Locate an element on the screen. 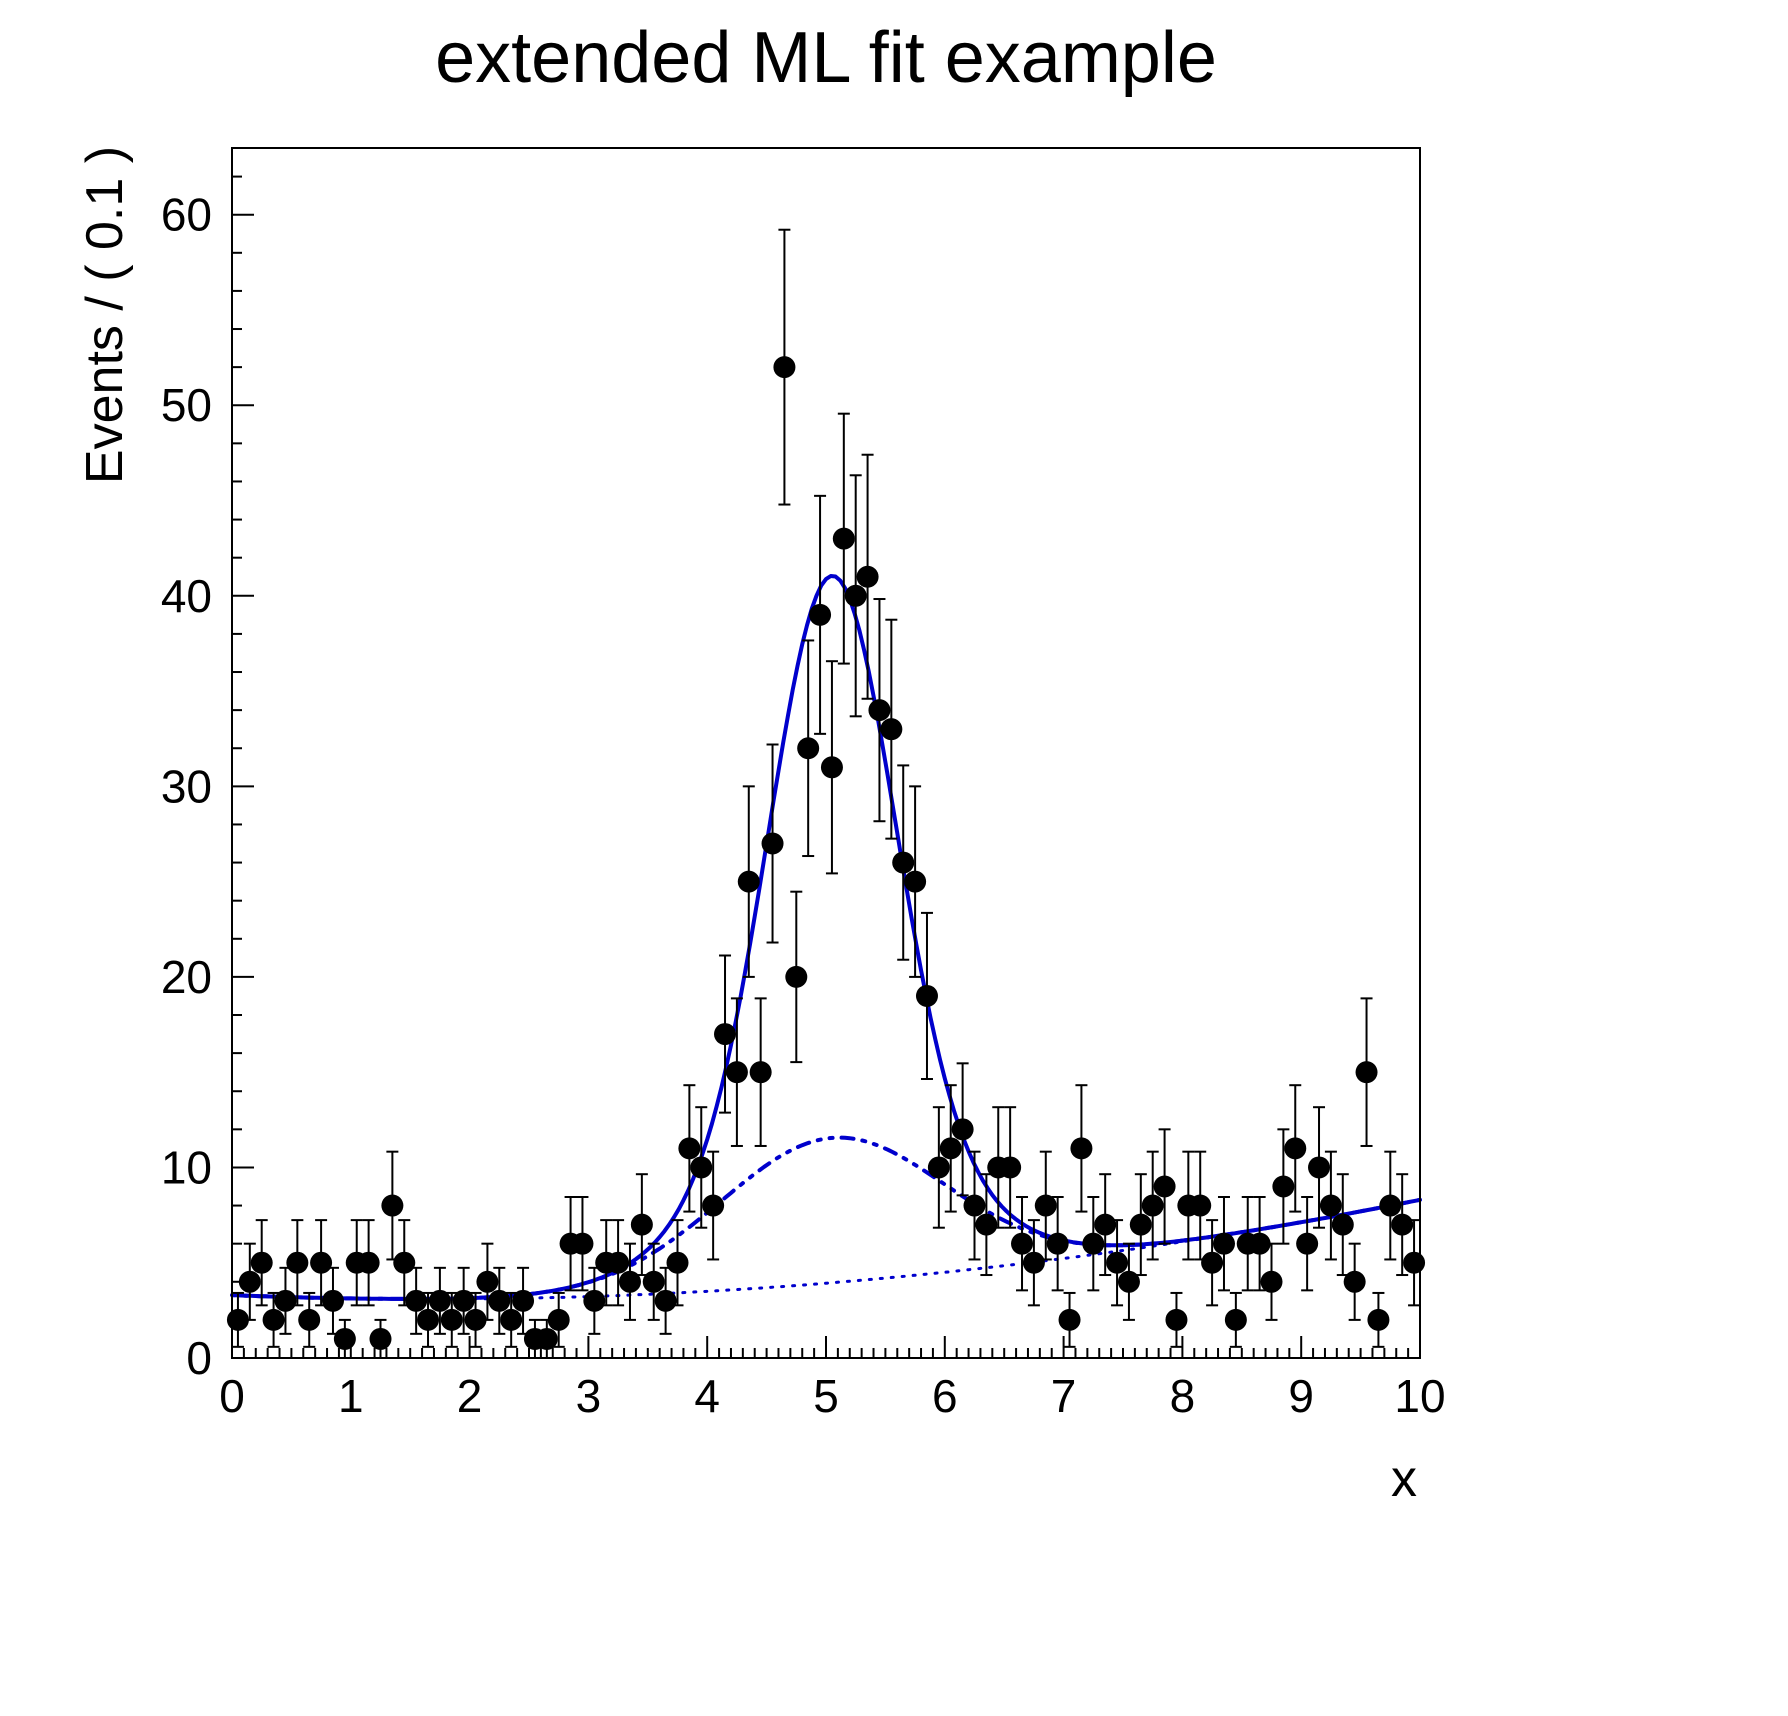  signal-plus-background-curve is located at coordinates (826, 1218).